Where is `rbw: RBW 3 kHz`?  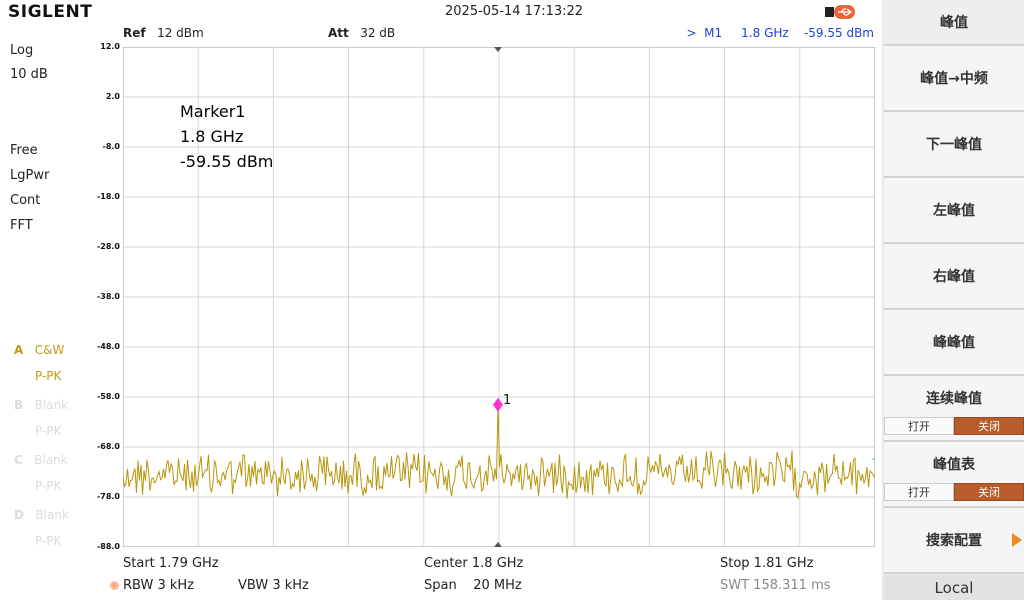 rbw: RBW 3 kHz is located at coordinates (159, 585).